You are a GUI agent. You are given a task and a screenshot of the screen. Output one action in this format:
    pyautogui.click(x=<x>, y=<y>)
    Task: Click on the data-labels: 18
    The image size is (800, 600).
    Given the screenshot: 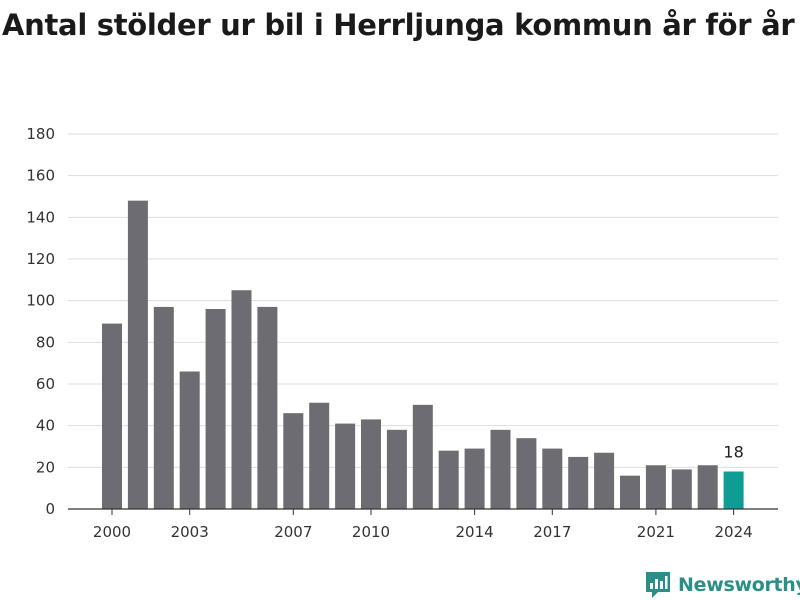 What is the action you would take?
    pyautogui.click(x=733, y=452)
    